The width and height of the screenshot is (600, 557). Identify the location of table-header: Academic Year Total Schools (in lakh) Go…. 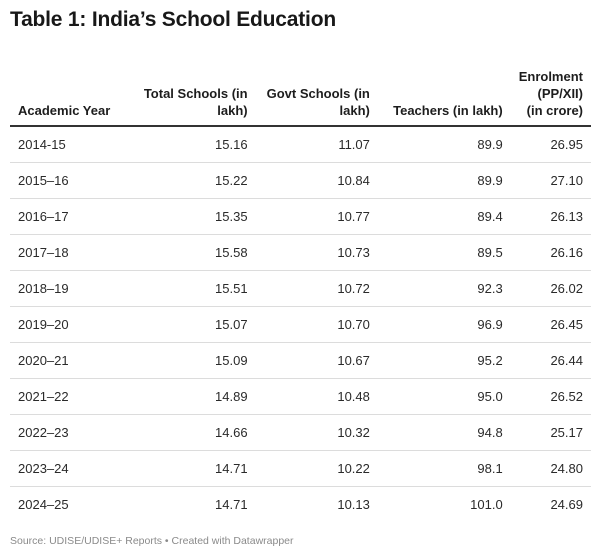
(300, 91).